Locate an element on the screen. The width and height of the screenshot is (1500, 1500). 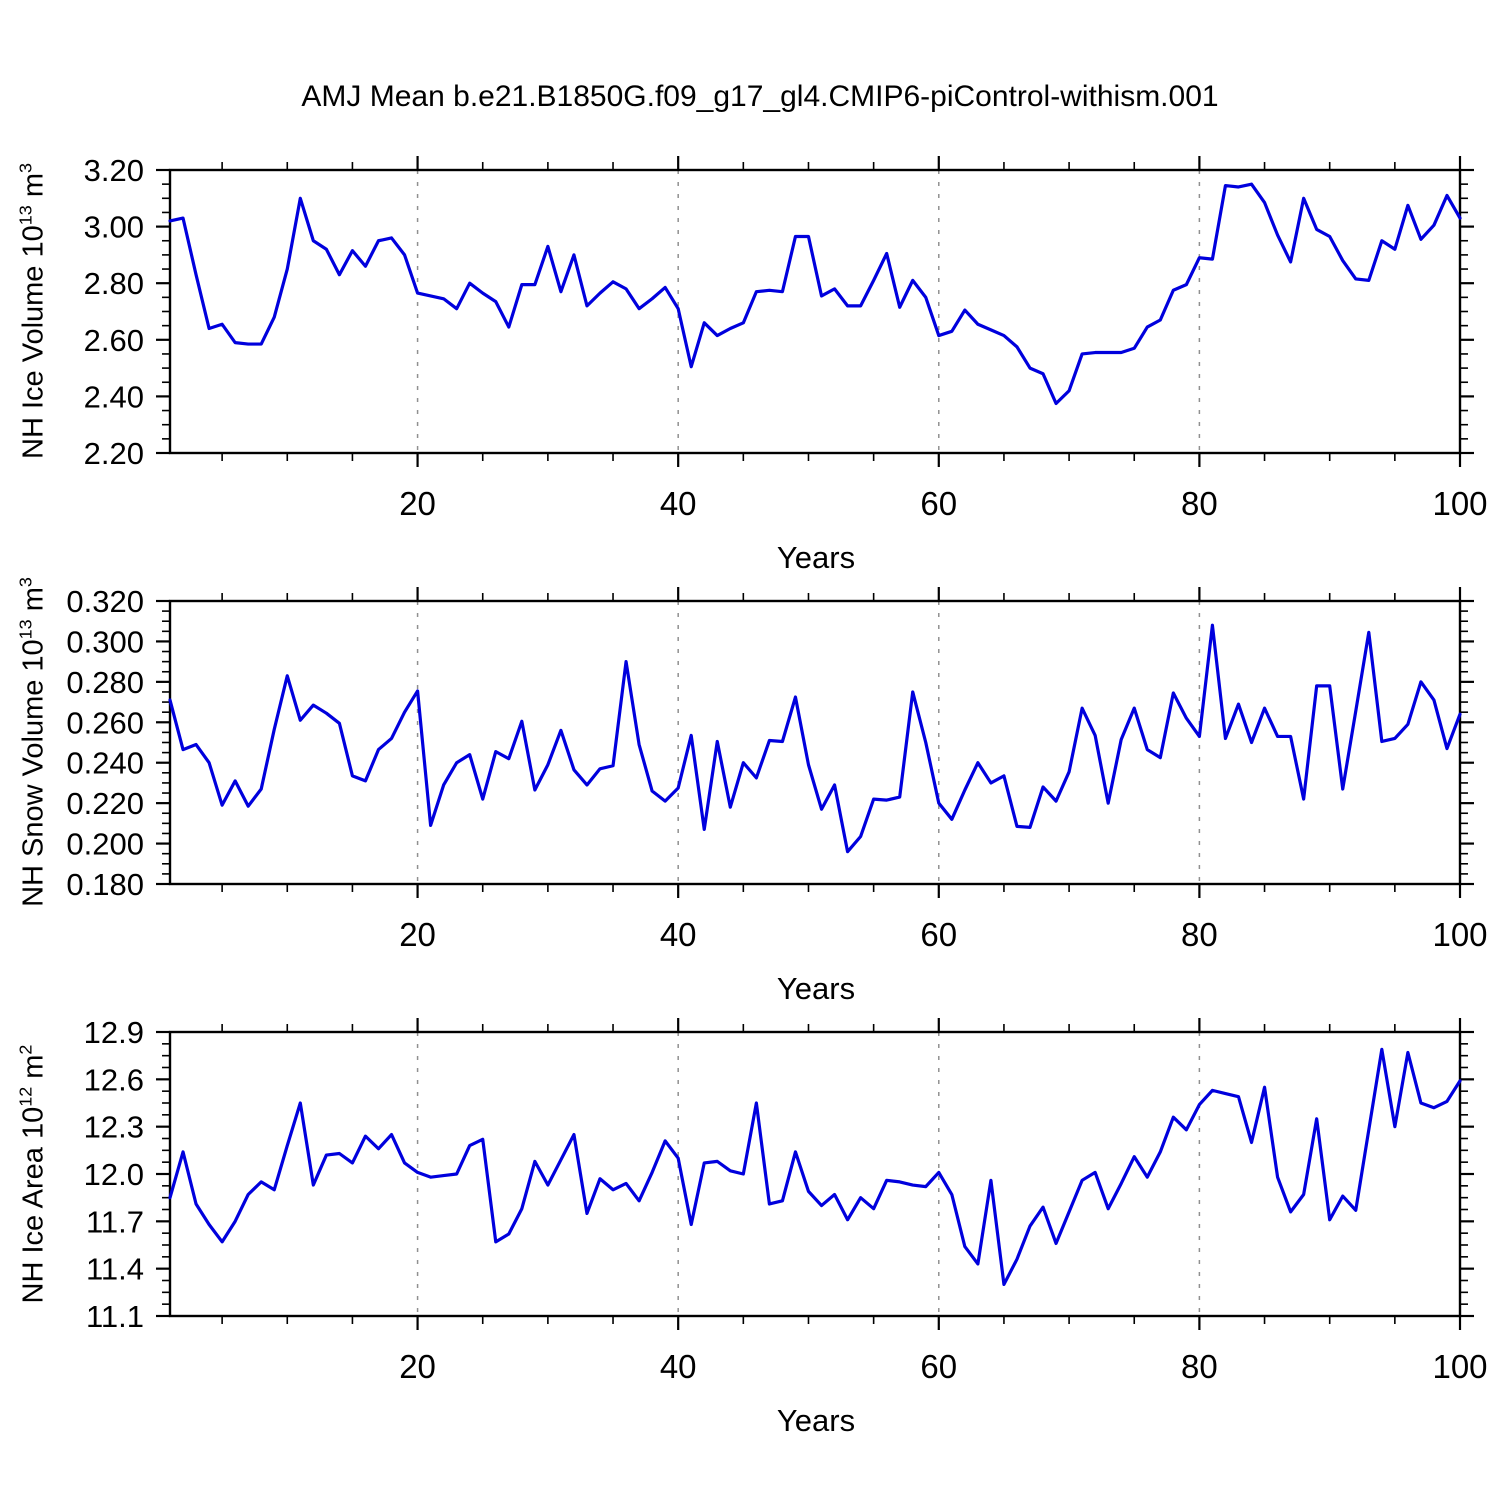
y-tick-label: 0.280 is located at coordinates (105, 682).